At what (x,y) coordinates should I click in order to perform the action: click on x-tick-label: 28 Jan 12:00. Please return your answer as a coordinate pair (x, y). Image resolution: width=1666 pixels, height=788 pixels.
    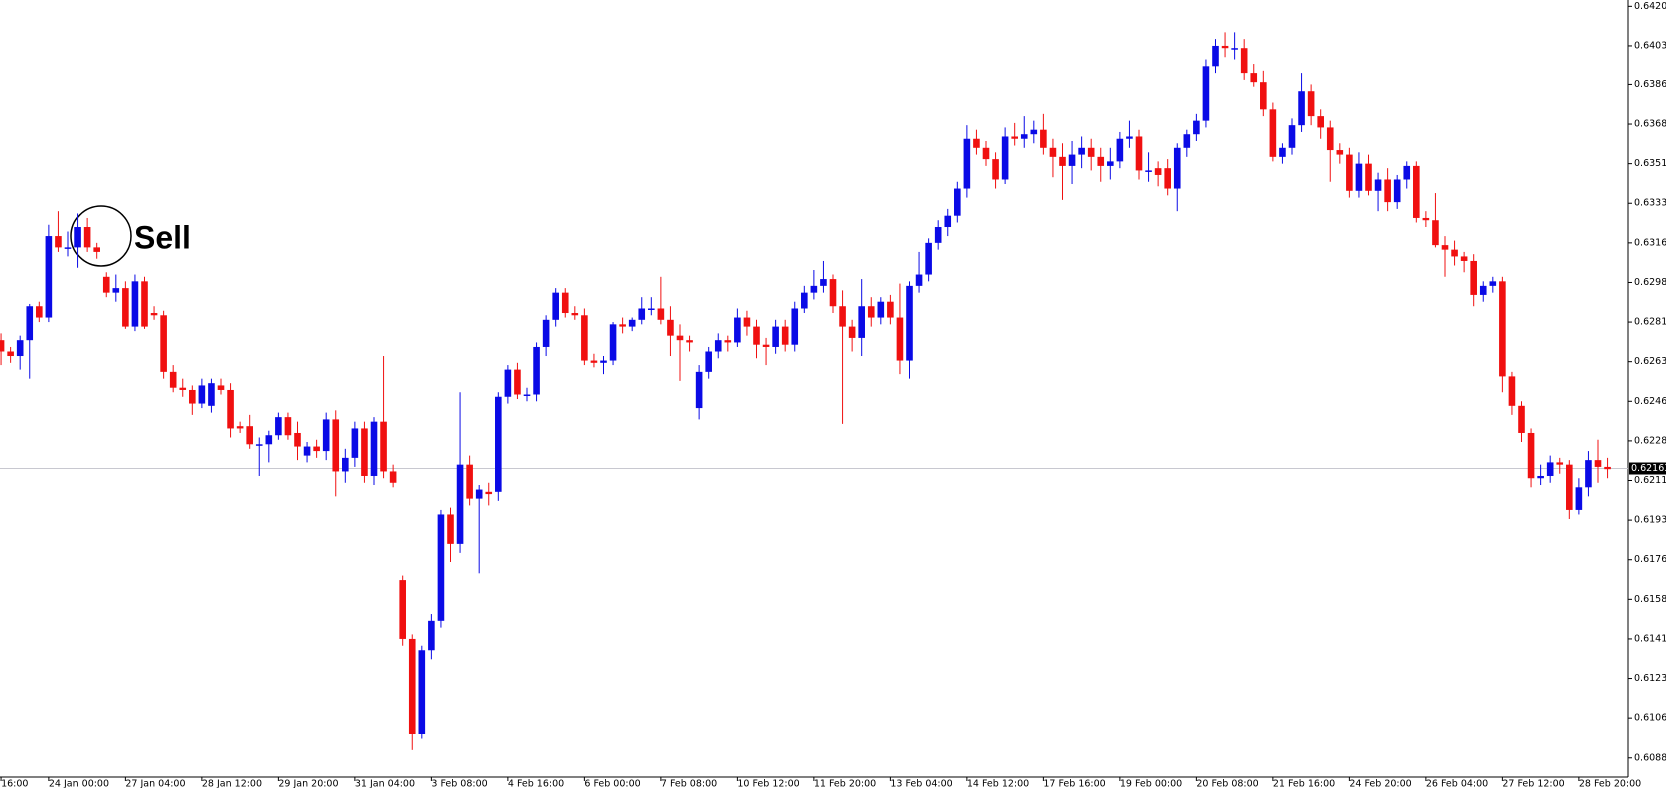
    Looking at the image, I should click on (232, 783).